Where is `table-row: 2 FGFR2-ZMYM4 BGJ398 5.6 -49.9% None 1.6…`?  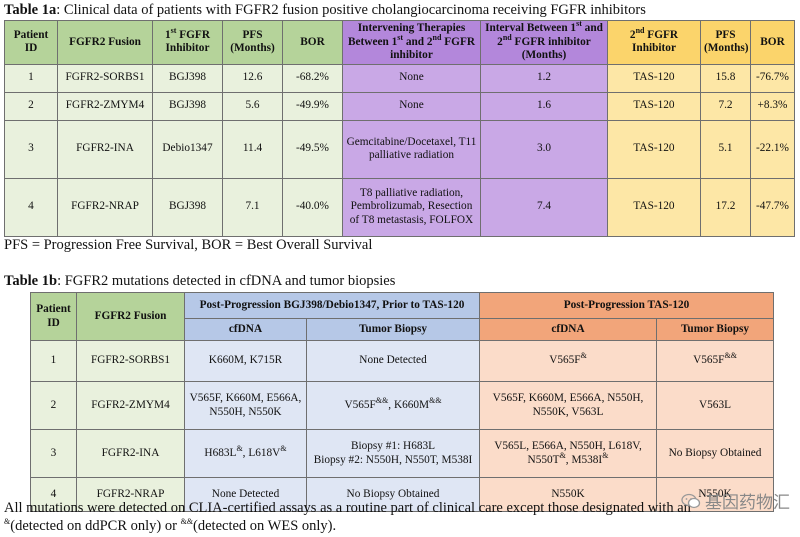
table-row: 2 FGFR2-ZMYM4 BGJ398 5.6 -49.9% None 1.6… is located at coordinates (399, 106).